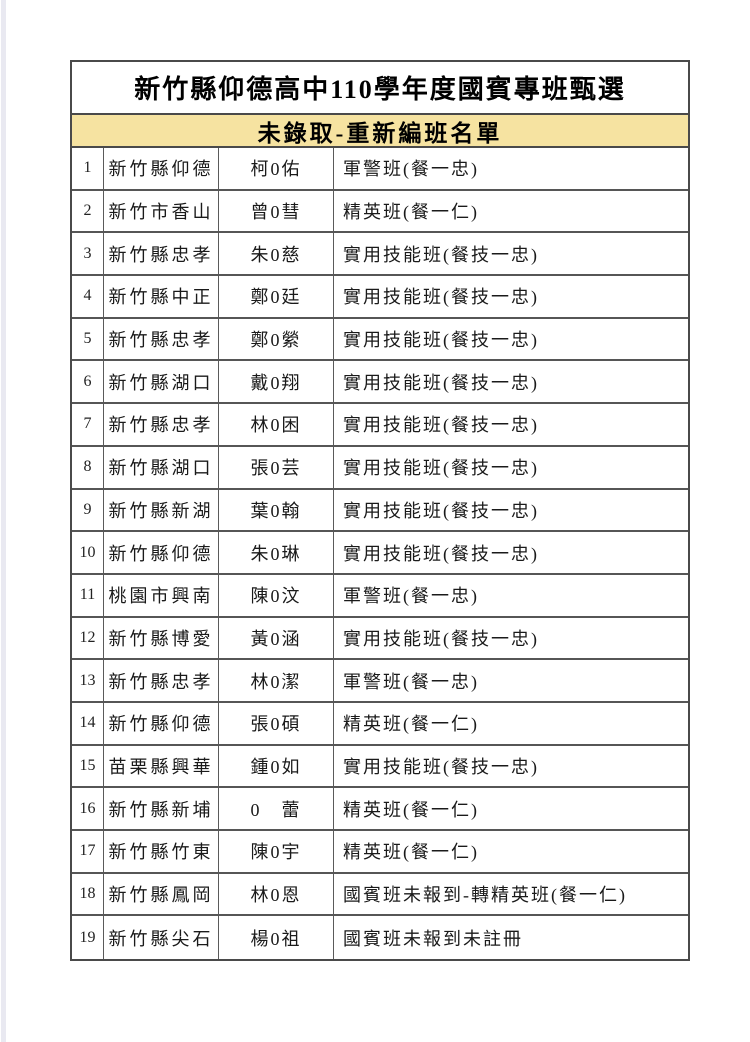  What do you see at coordinates (88, 467) in the screenshot?
I see `row-number-cell: 8` at bounding box center [88, 467].